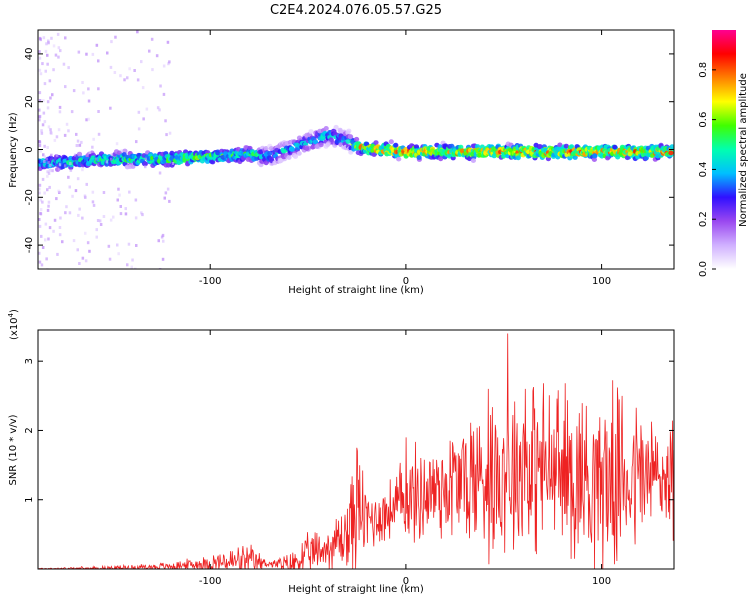 The image size is (750, 600). I want to click on snr-scale-text: (x104), so click(13, 324).